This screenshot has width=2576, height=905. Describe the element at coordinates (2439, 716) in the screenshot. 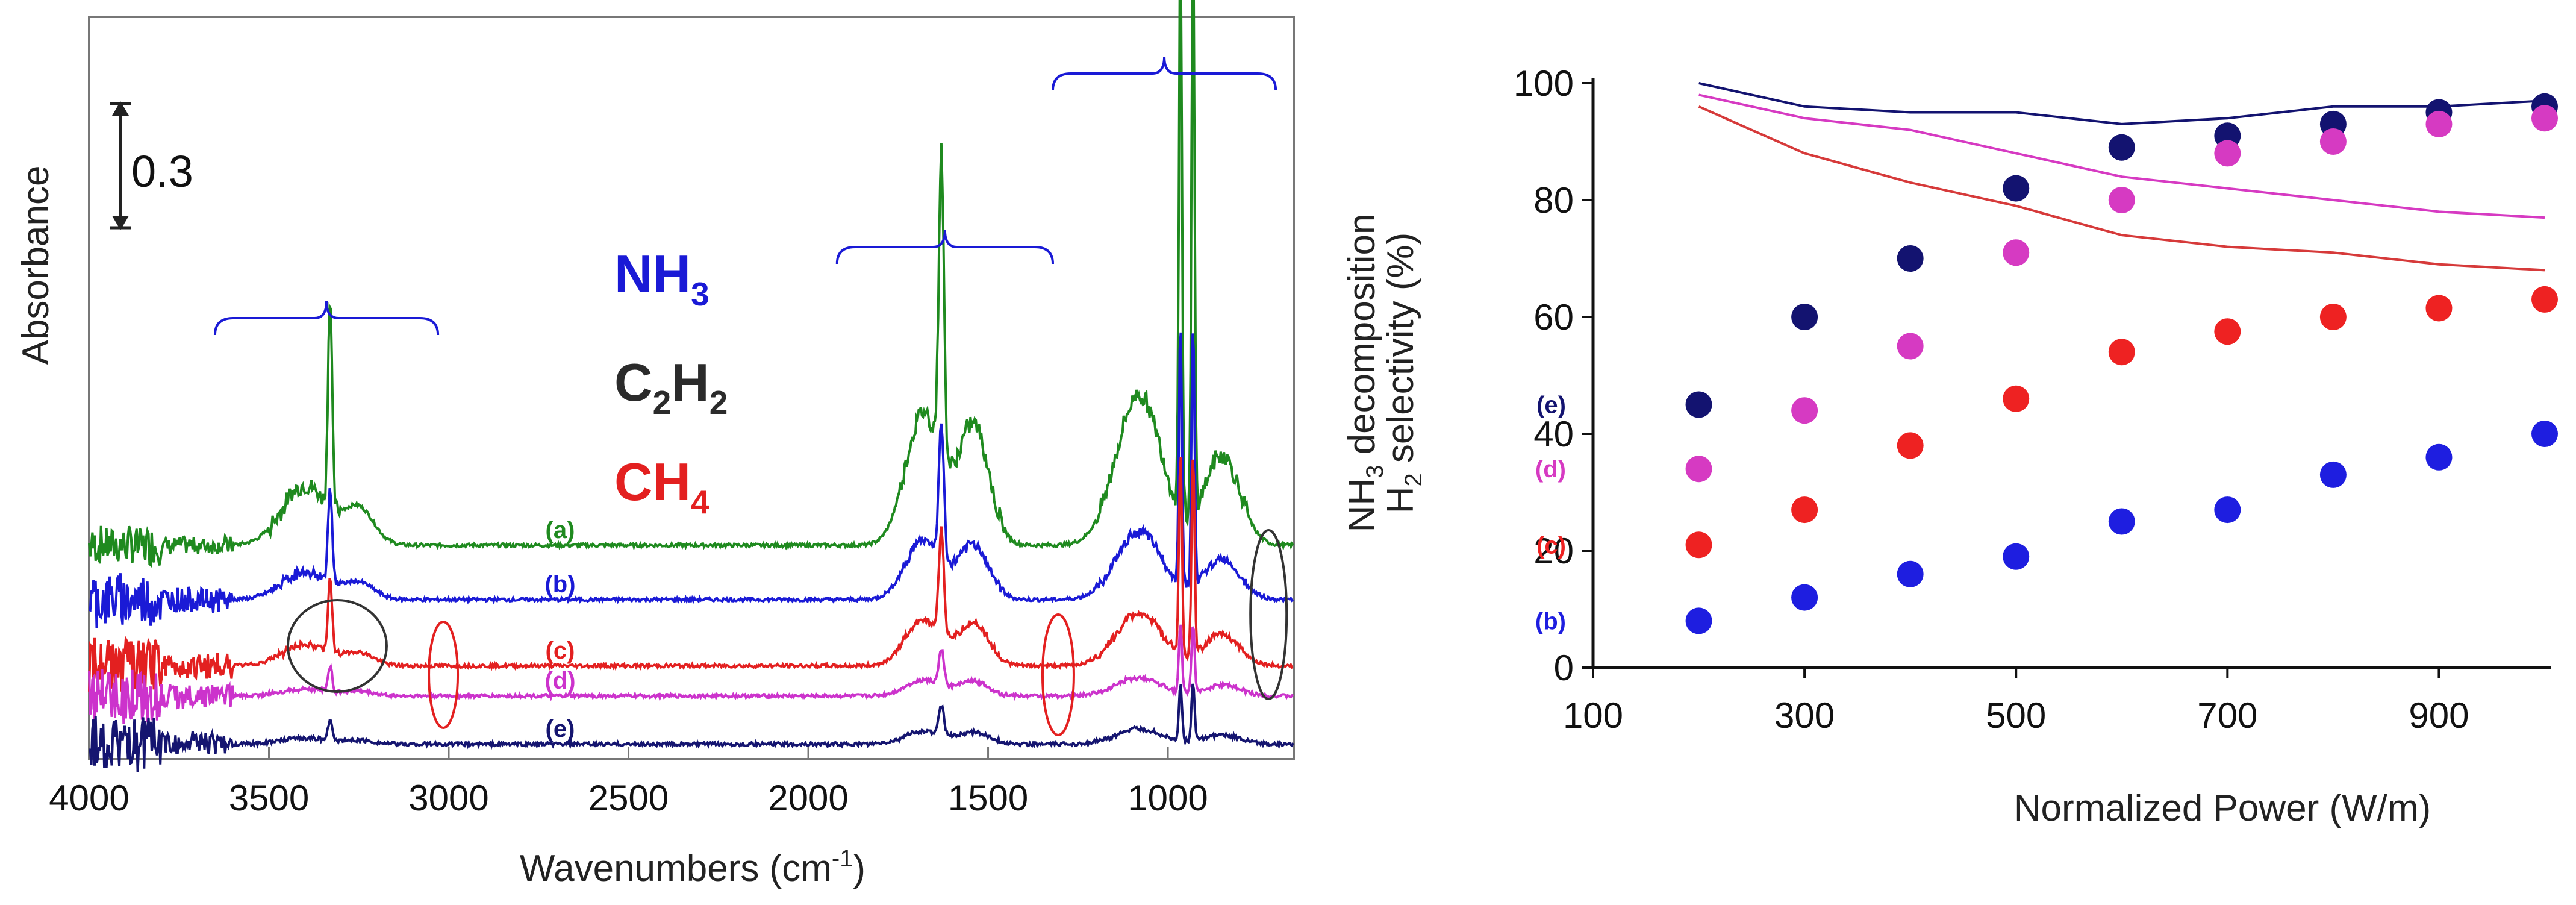

I see `right-x-tick-label: 900` at that location.